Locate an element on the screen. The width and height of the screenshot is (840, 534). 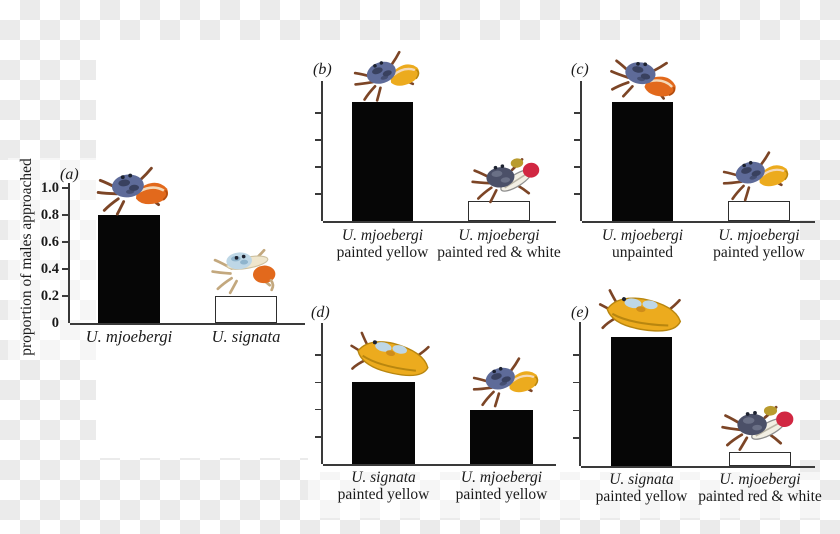
panel-e-bar-2-label: U. mjoebergi painted red & white is located at coordinates (750, 488).